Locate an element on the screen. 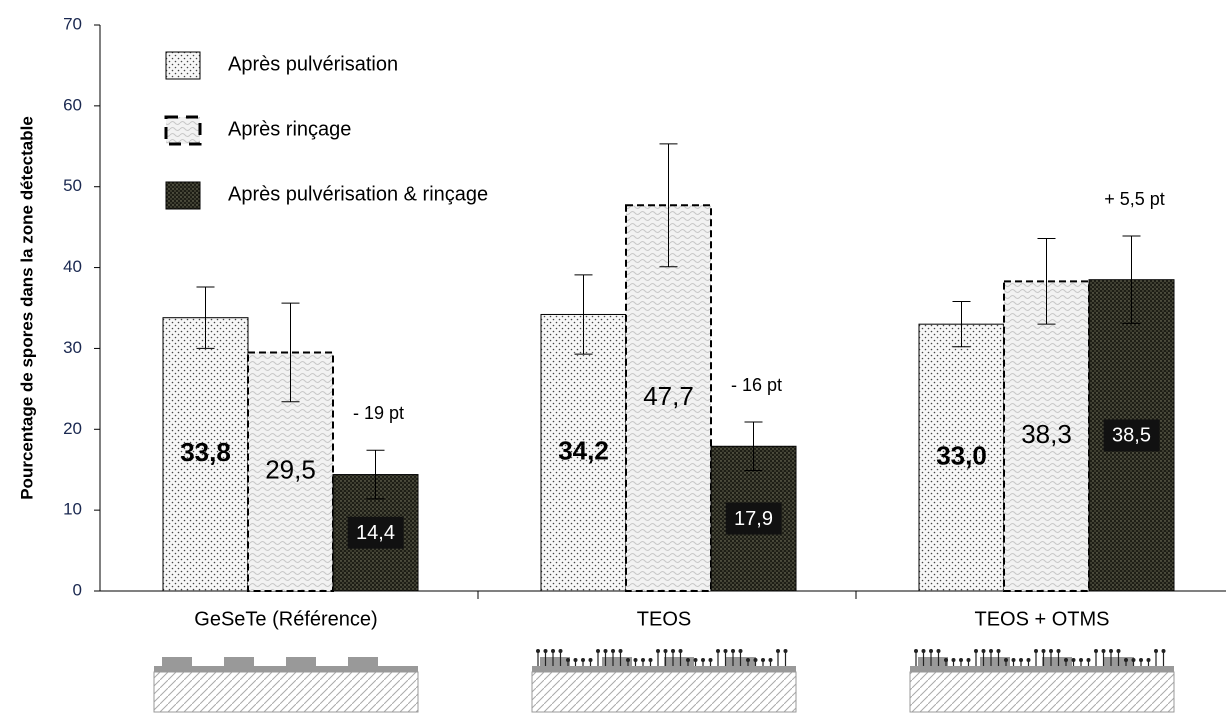 The width and height of the screenshot is (1228, 717). value-label: 38,5 is located at coordinates (1131, 436).